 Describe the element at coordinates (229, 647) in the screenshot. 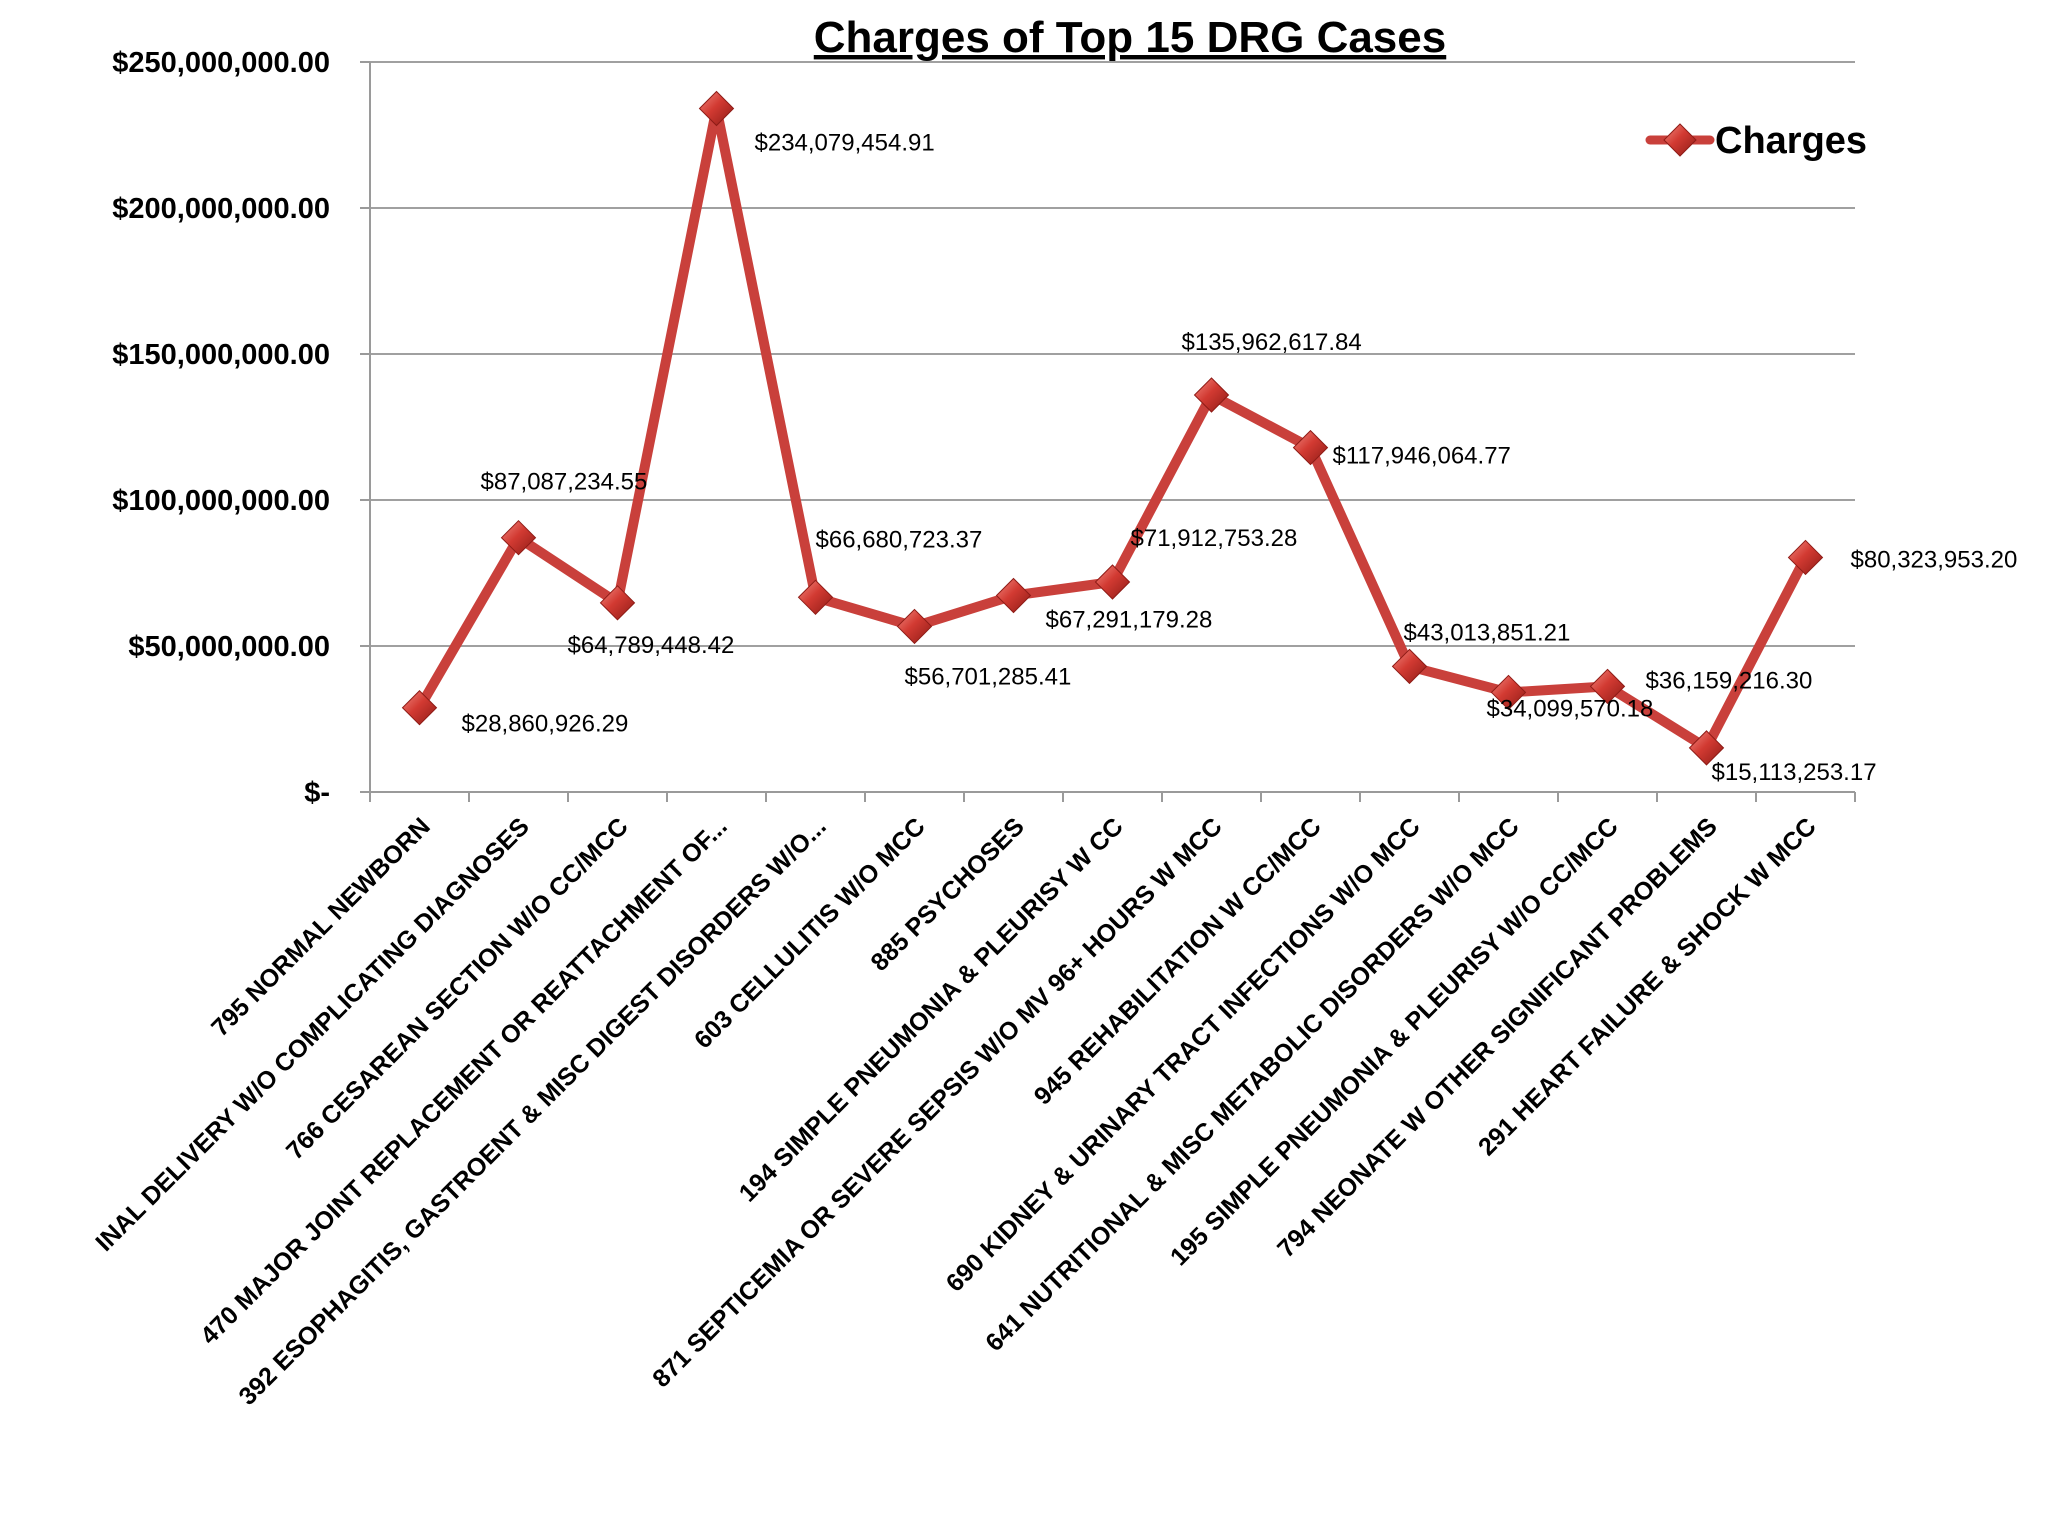

I see `y-tick-label: $50,000,000.00` at that location.